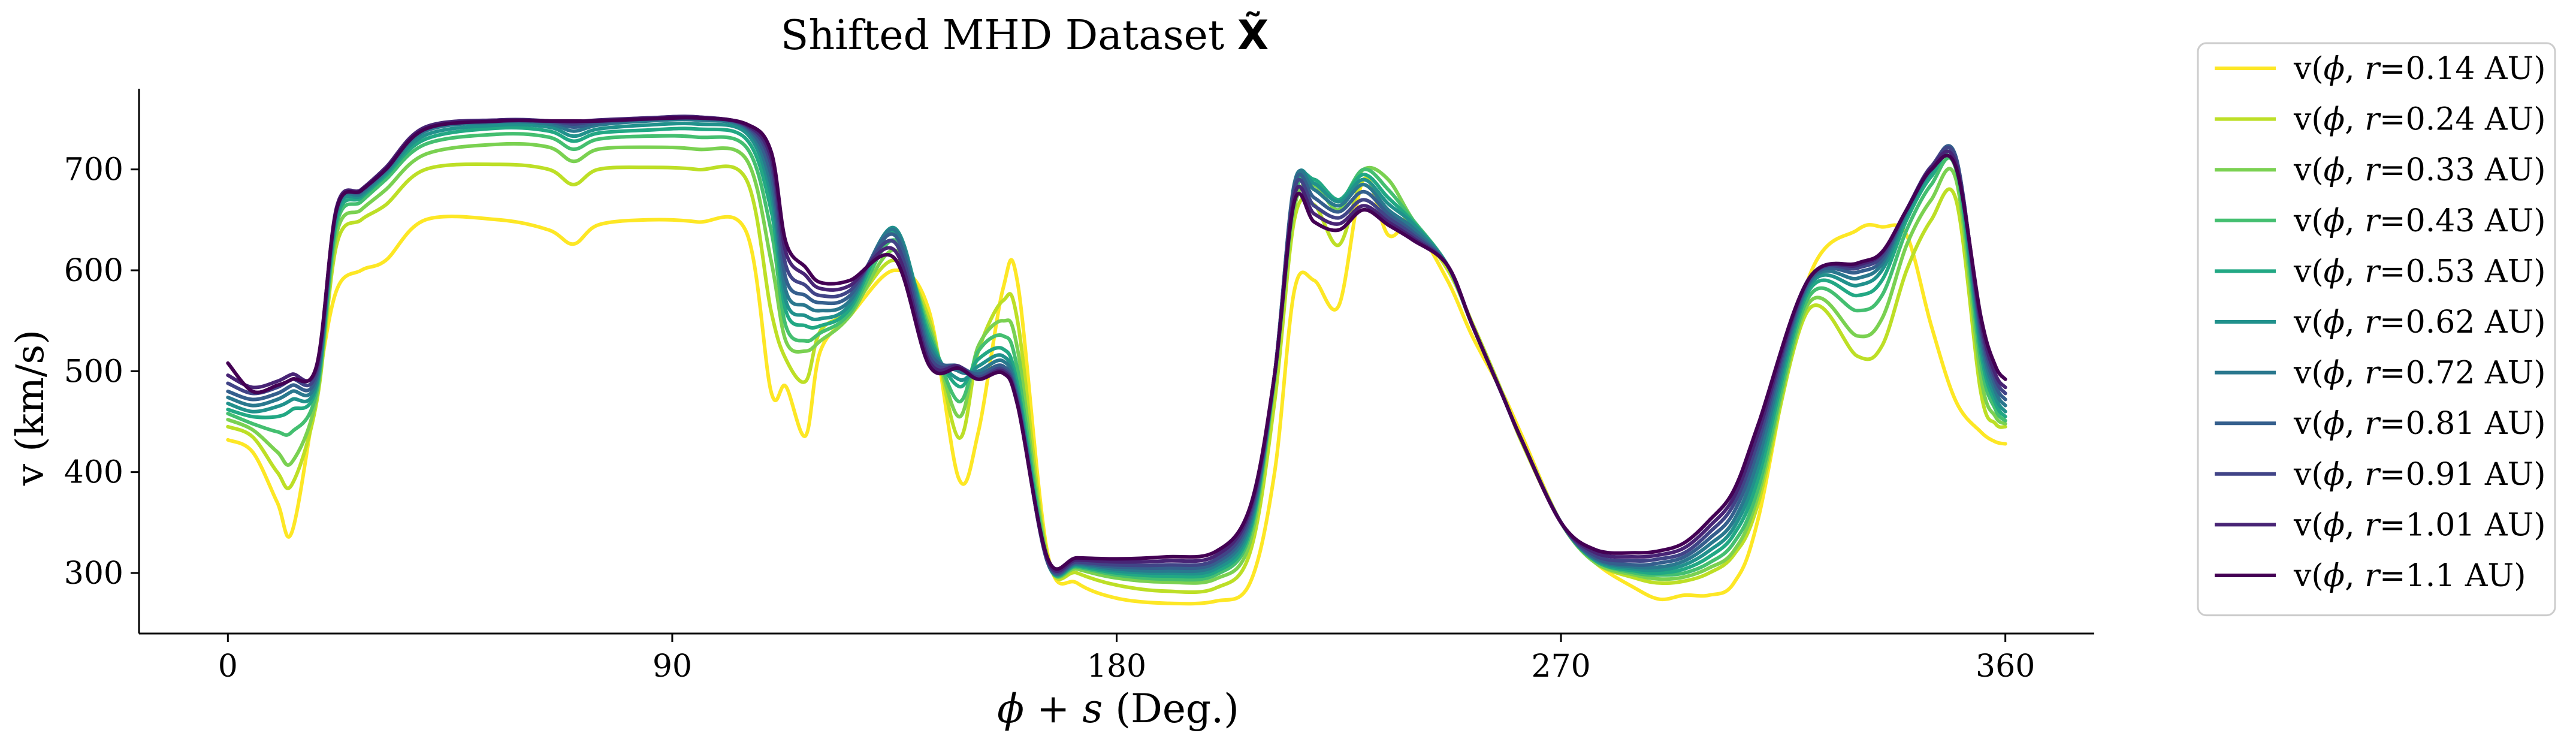 The height and width of the screenshot is (751, 2576). What do you see at coordinates (228, 666) in the screenshot?
I see `x-tick-label: 0` at bounding box center [228, 666].